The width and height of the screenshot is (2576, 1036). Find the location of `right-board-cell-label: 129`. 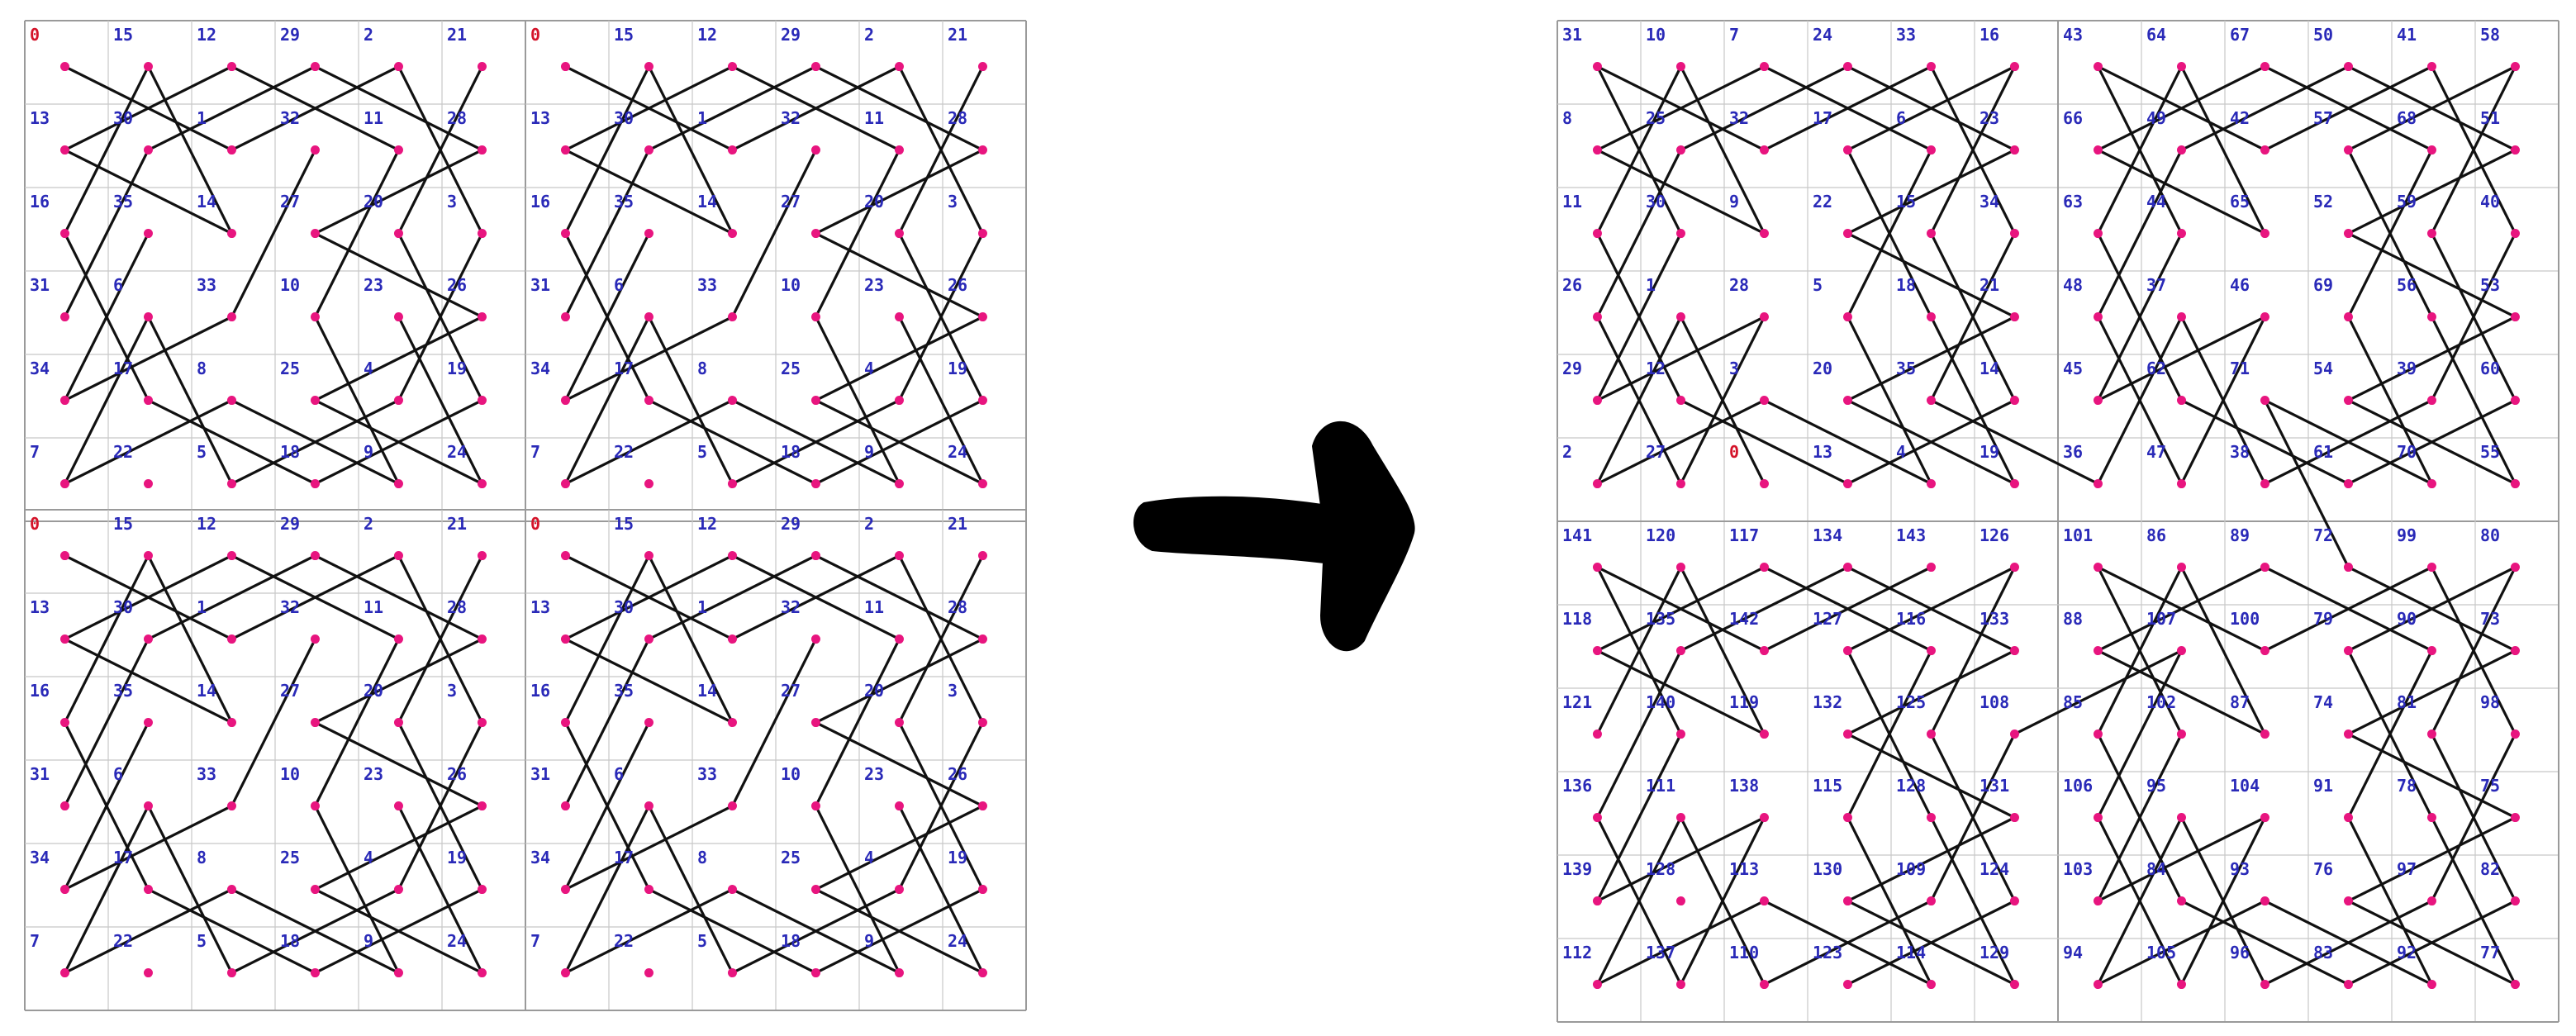

right-board-cell-label: 129 is located at coordinates (1994, 952).